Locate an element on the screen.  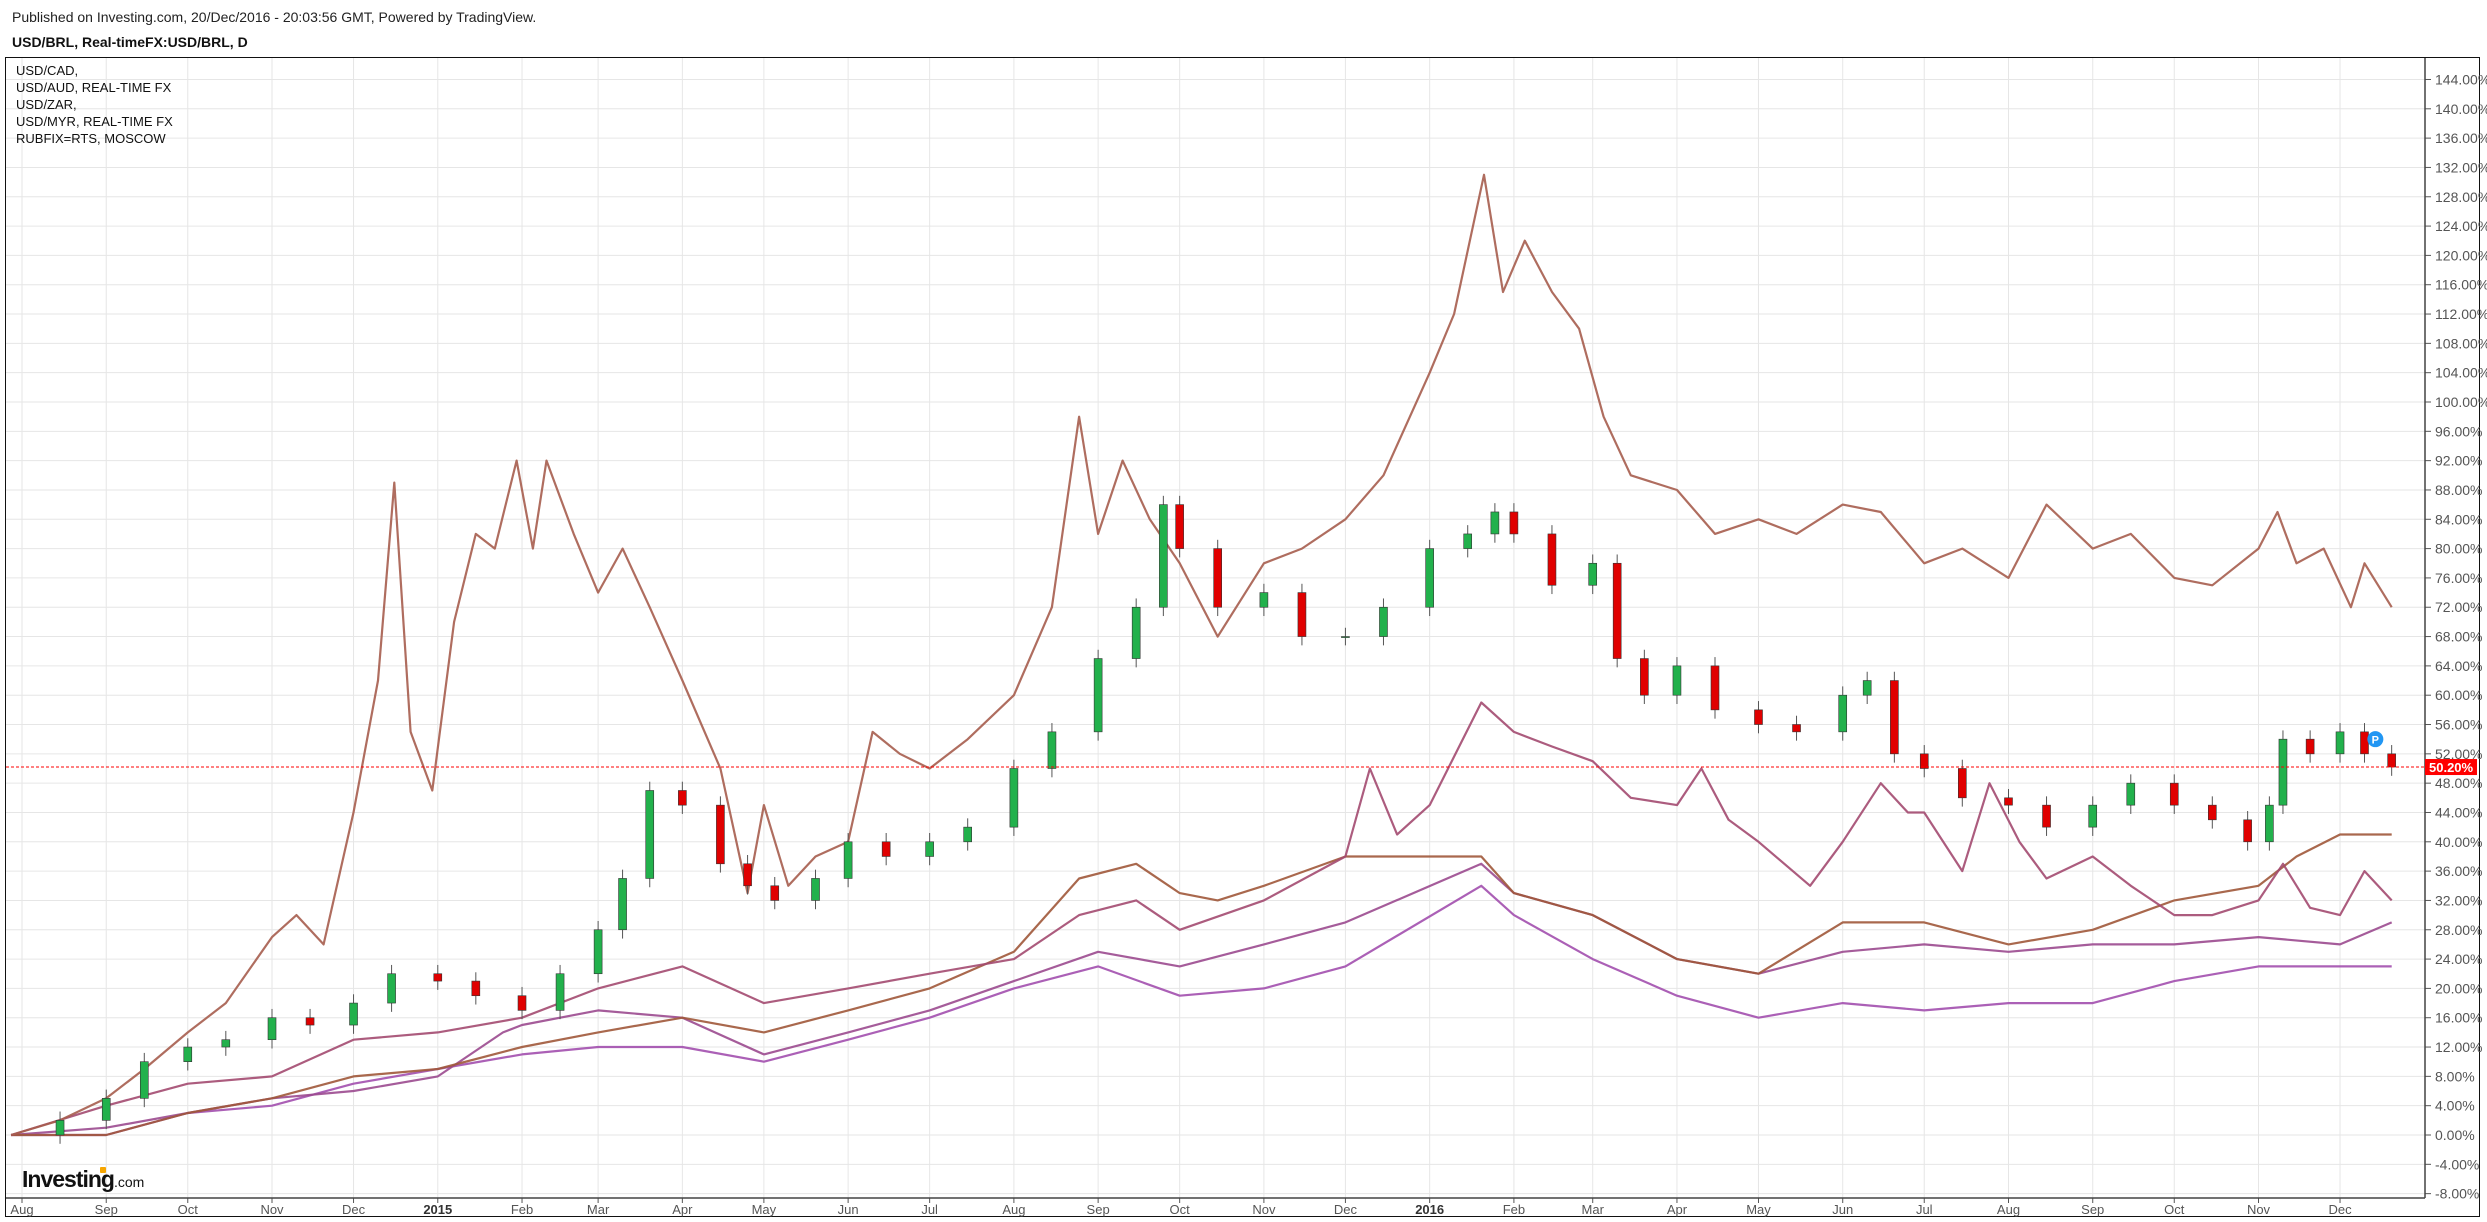
y-tick-label: 72.00% is located at coordinates (2458, 607).